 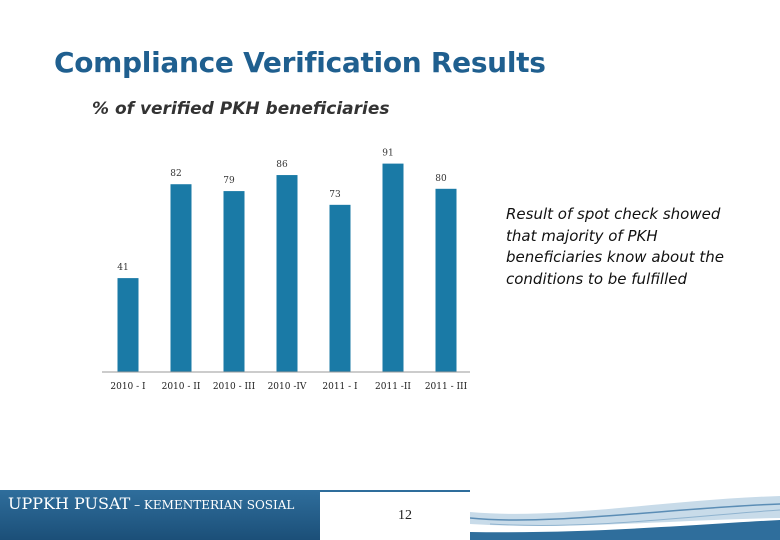 What do you see at coordinates (441, 179) in the screenshot?
I see `data-label-7: 80` at bounding box center [441, 179].